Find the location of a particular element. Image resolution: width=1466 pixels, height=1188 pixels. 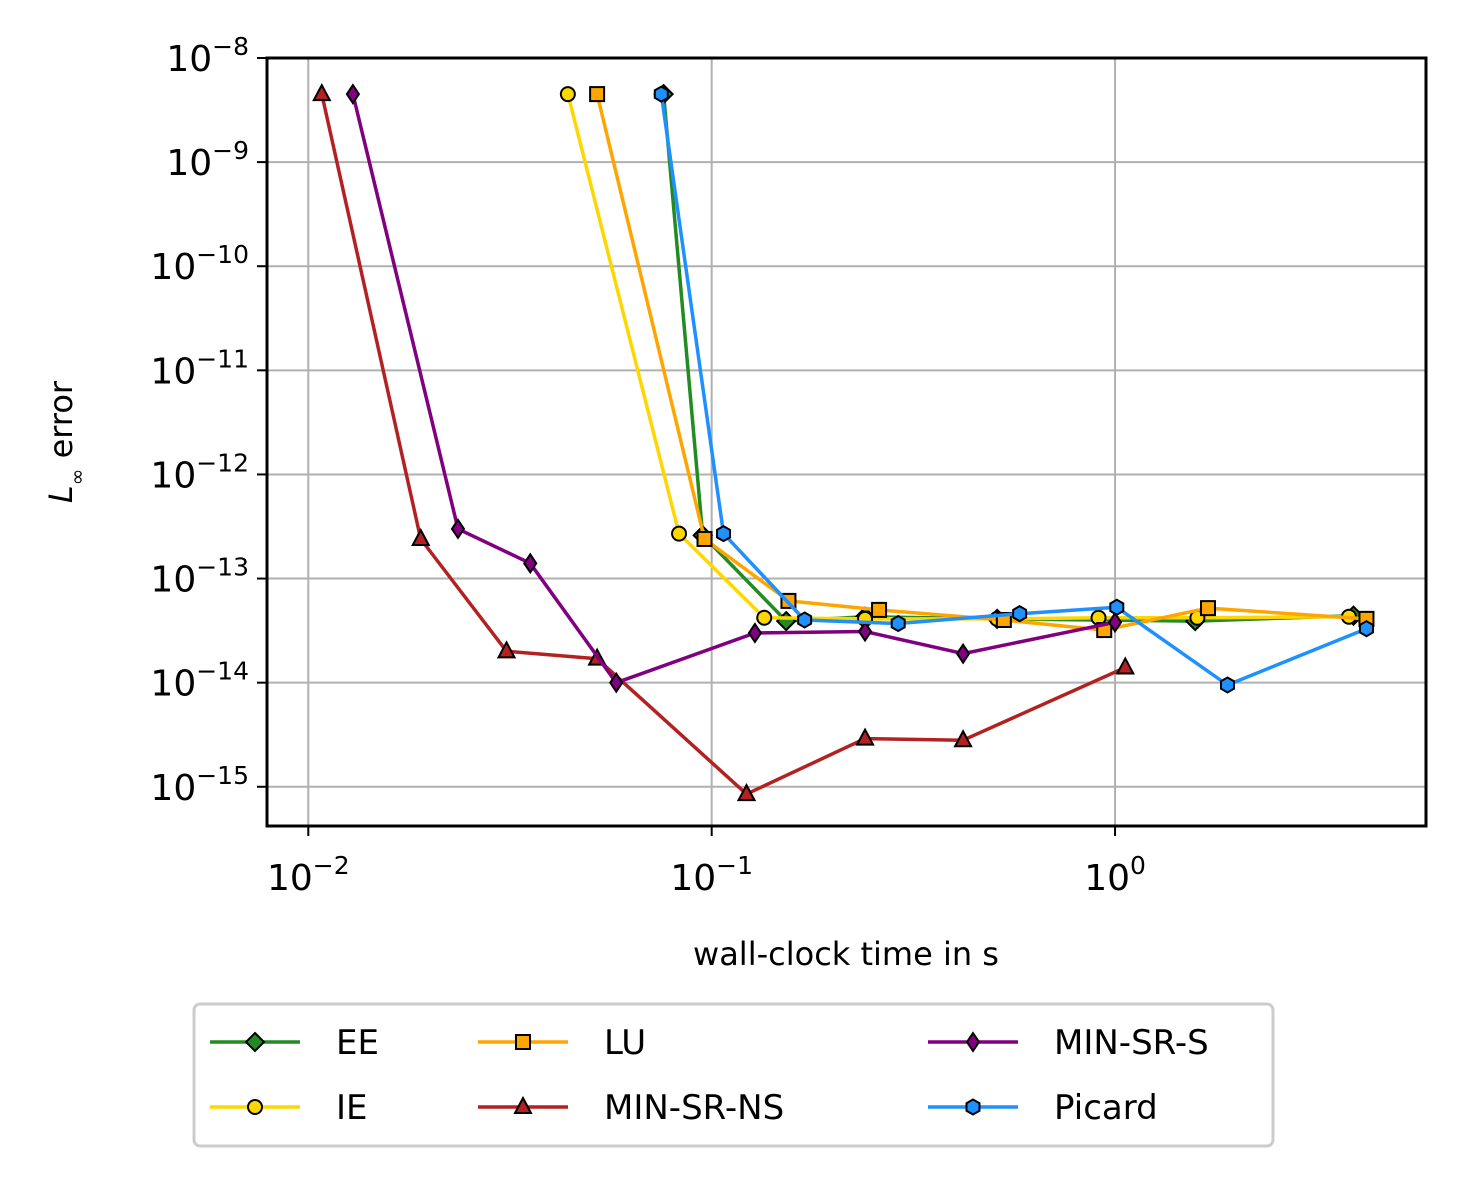

y-tick-label: 10⁻¹⁴ is located at coordinates (199, 681).